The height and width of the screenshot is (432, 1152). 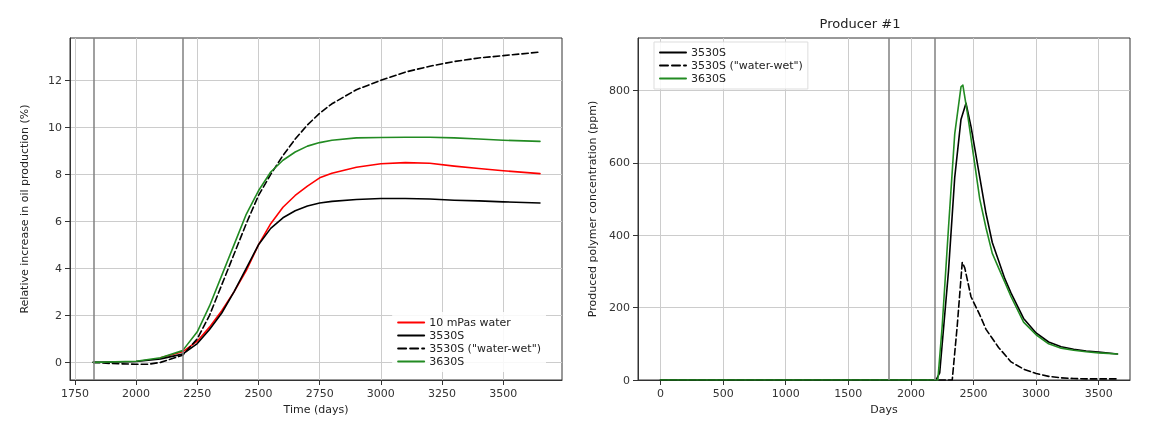 What do you see at coordinates (723, 393) in the screenshot?
I see `x-tick-label: 500` at bounding box center [723, 393].